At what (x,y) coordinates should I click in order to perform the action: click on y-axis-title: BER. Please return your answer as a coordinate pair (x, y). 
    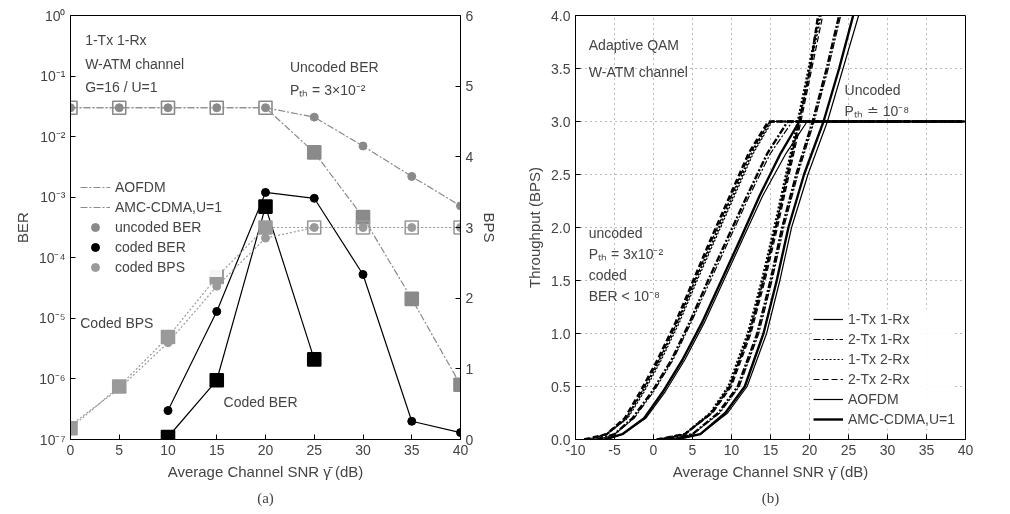
    Looking at the image, I should click on (22, 227).